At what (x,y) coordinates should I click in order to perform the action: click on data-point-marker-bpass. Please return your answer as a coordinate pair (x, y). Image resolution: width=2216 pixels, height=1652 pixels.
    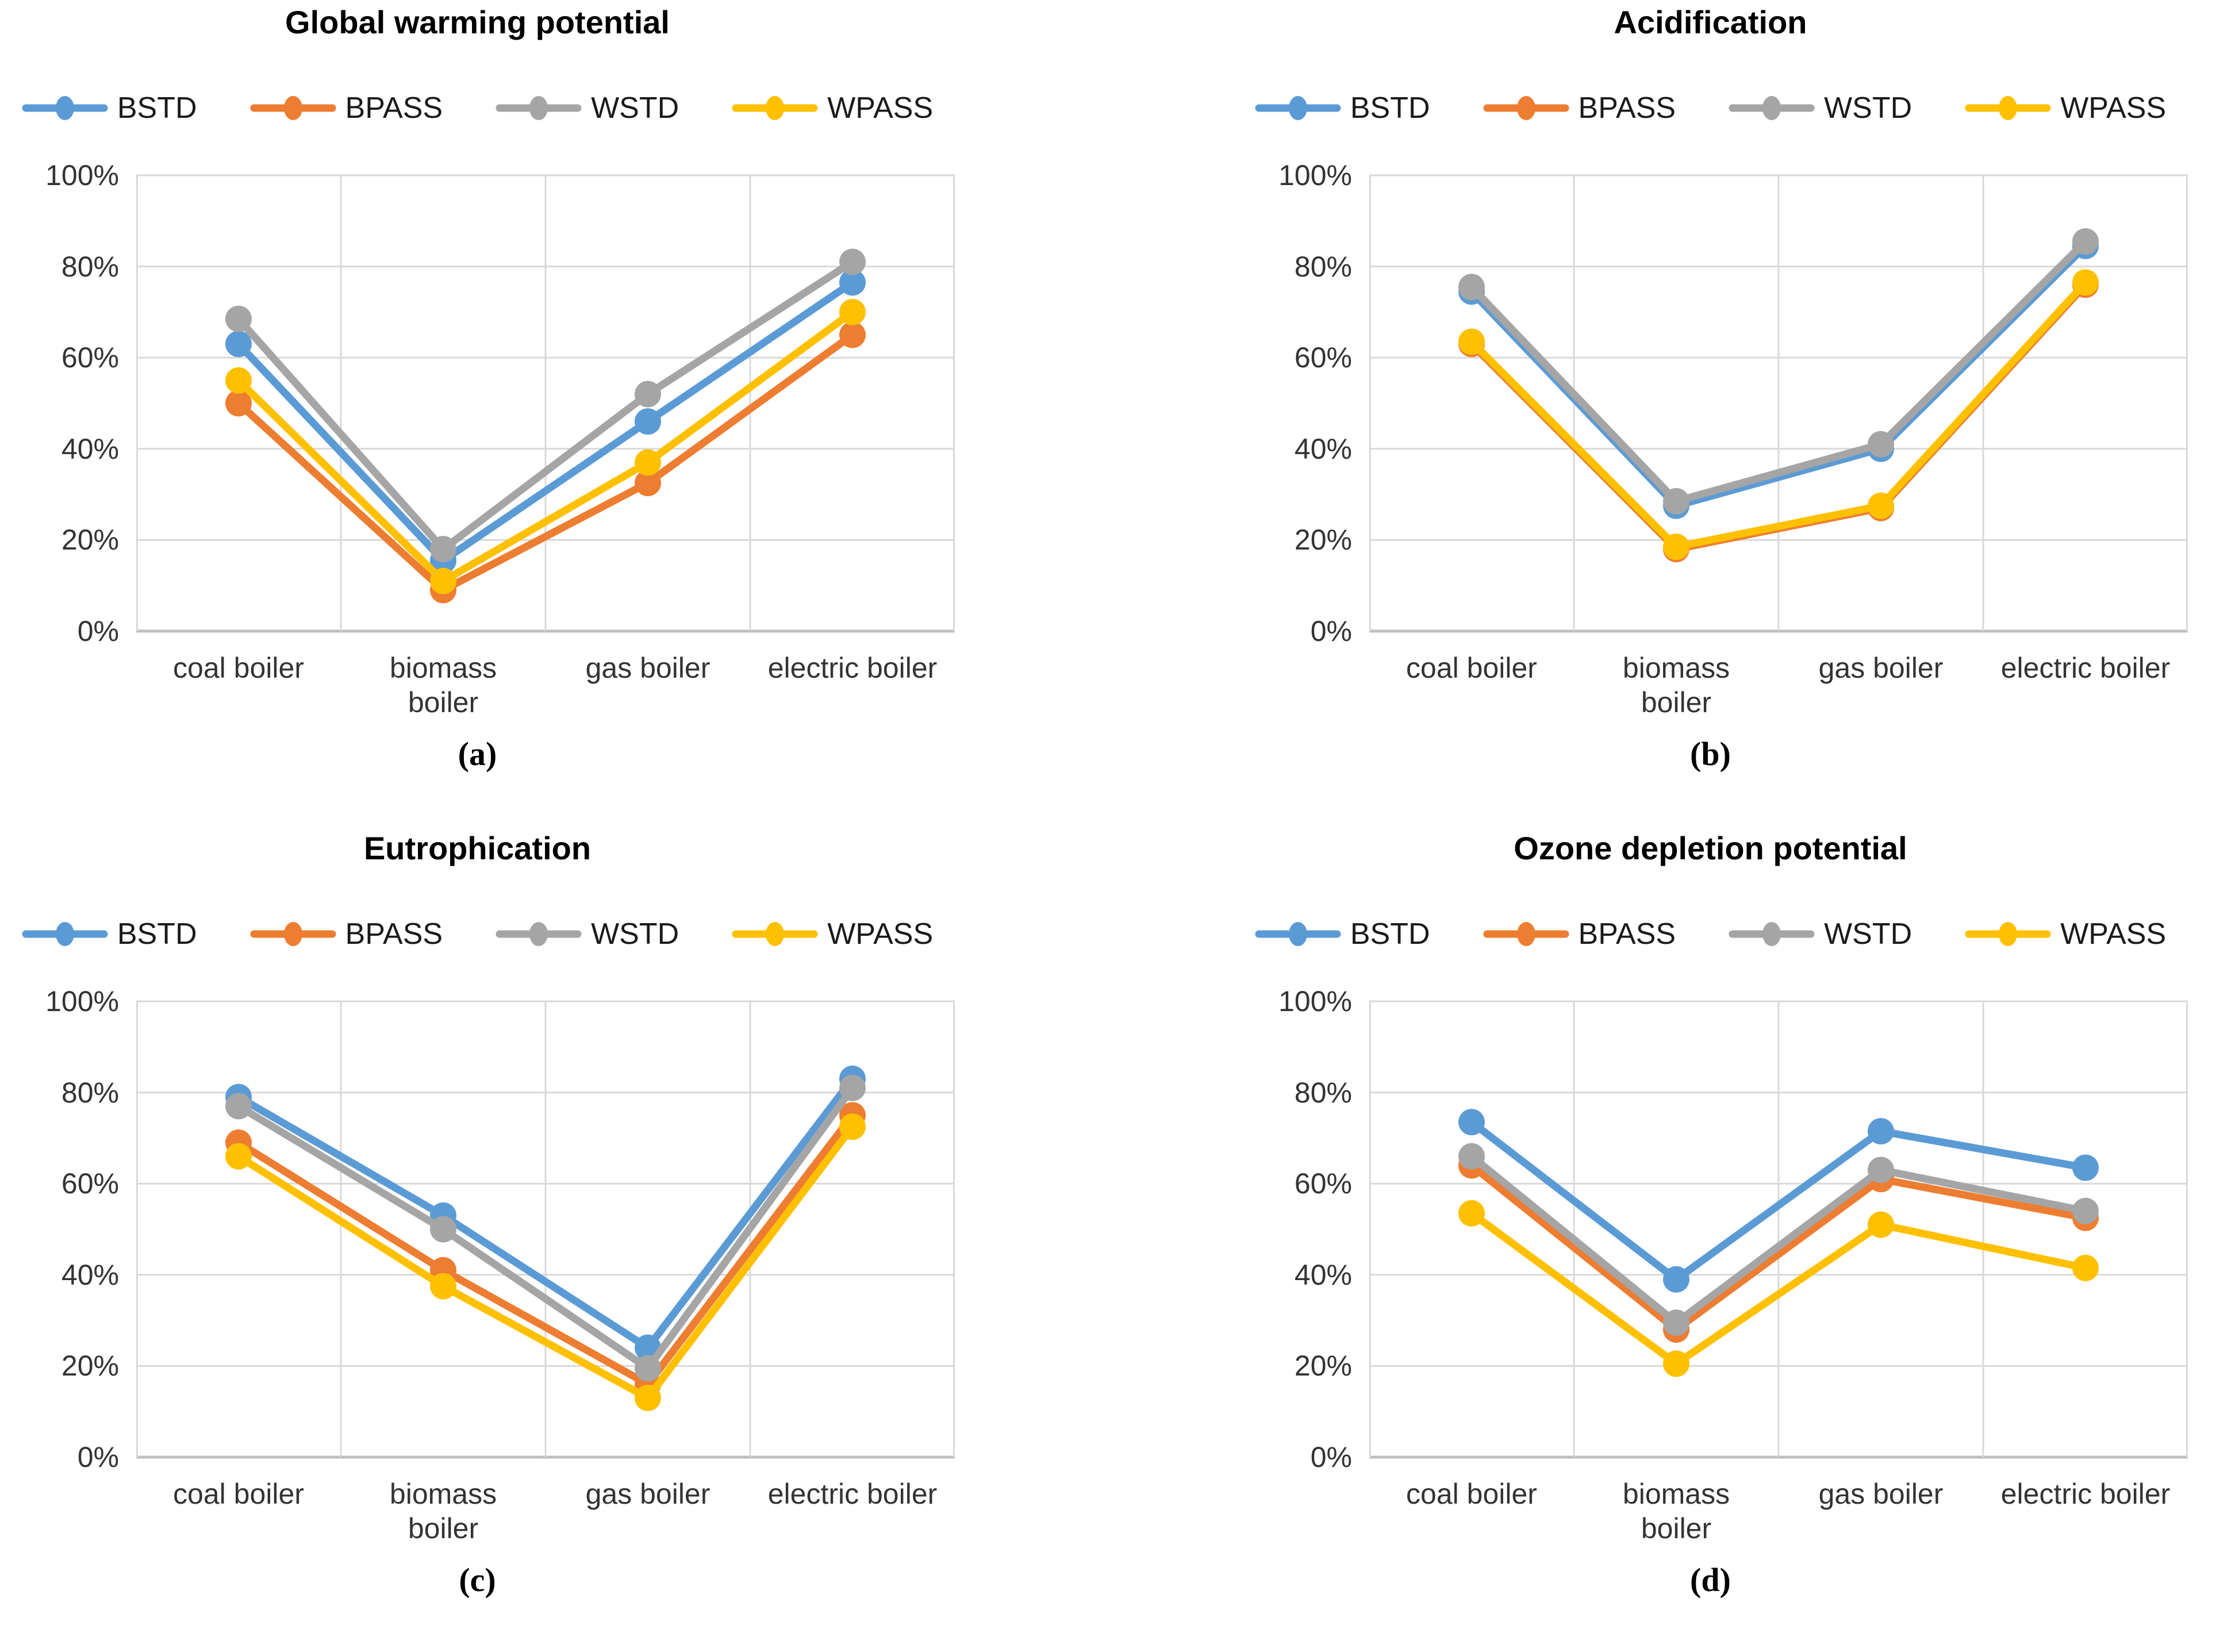
    Looking at the image, I should click on (238, 404).